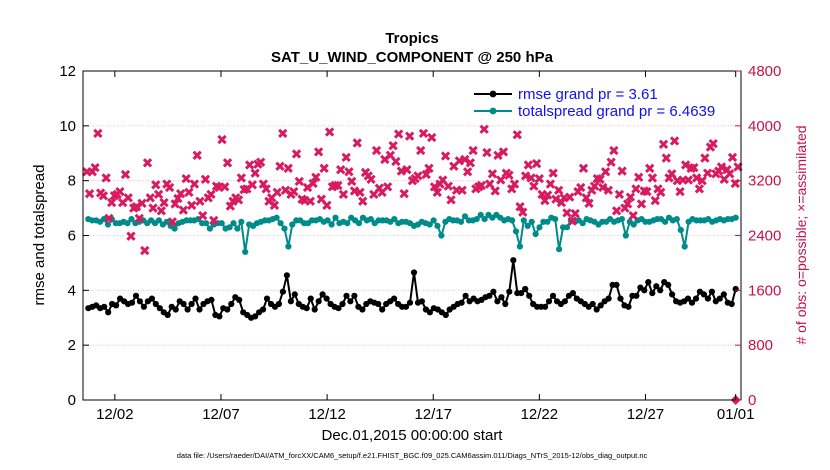 This screenshot has width=830, height=470. What do you see at coordinates (327, 414) in the screenshot?
I see `x-tick-label: 12/12` at bounding box center [327, 414].